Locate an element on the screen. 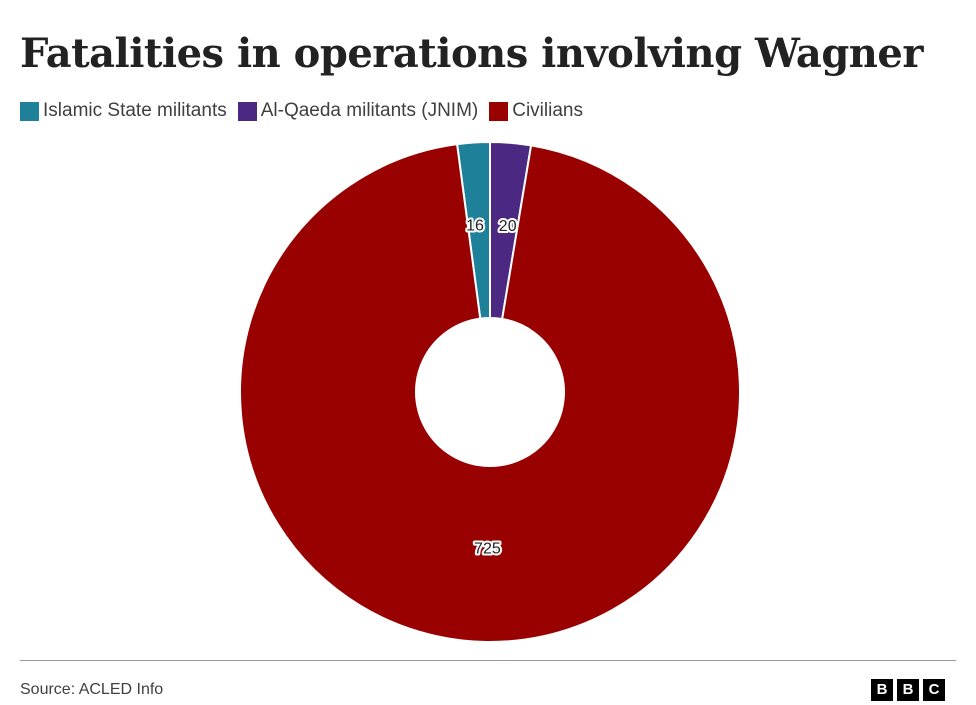 This screenshot has height=705, width=976. source-note: Source: ACLED Info is located at coordinates (92, 689).